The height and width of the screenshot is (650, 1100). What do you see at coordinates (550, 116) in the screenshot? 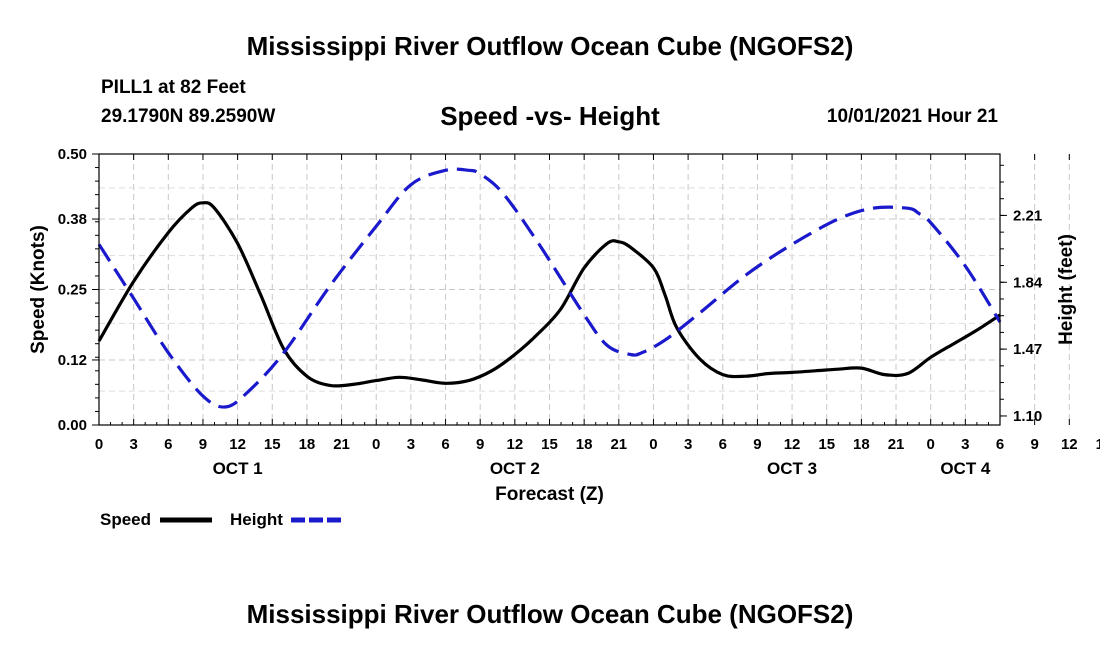
I see `chart-subtitle: Speed -vs- Height` at bounding box center [550, 116].